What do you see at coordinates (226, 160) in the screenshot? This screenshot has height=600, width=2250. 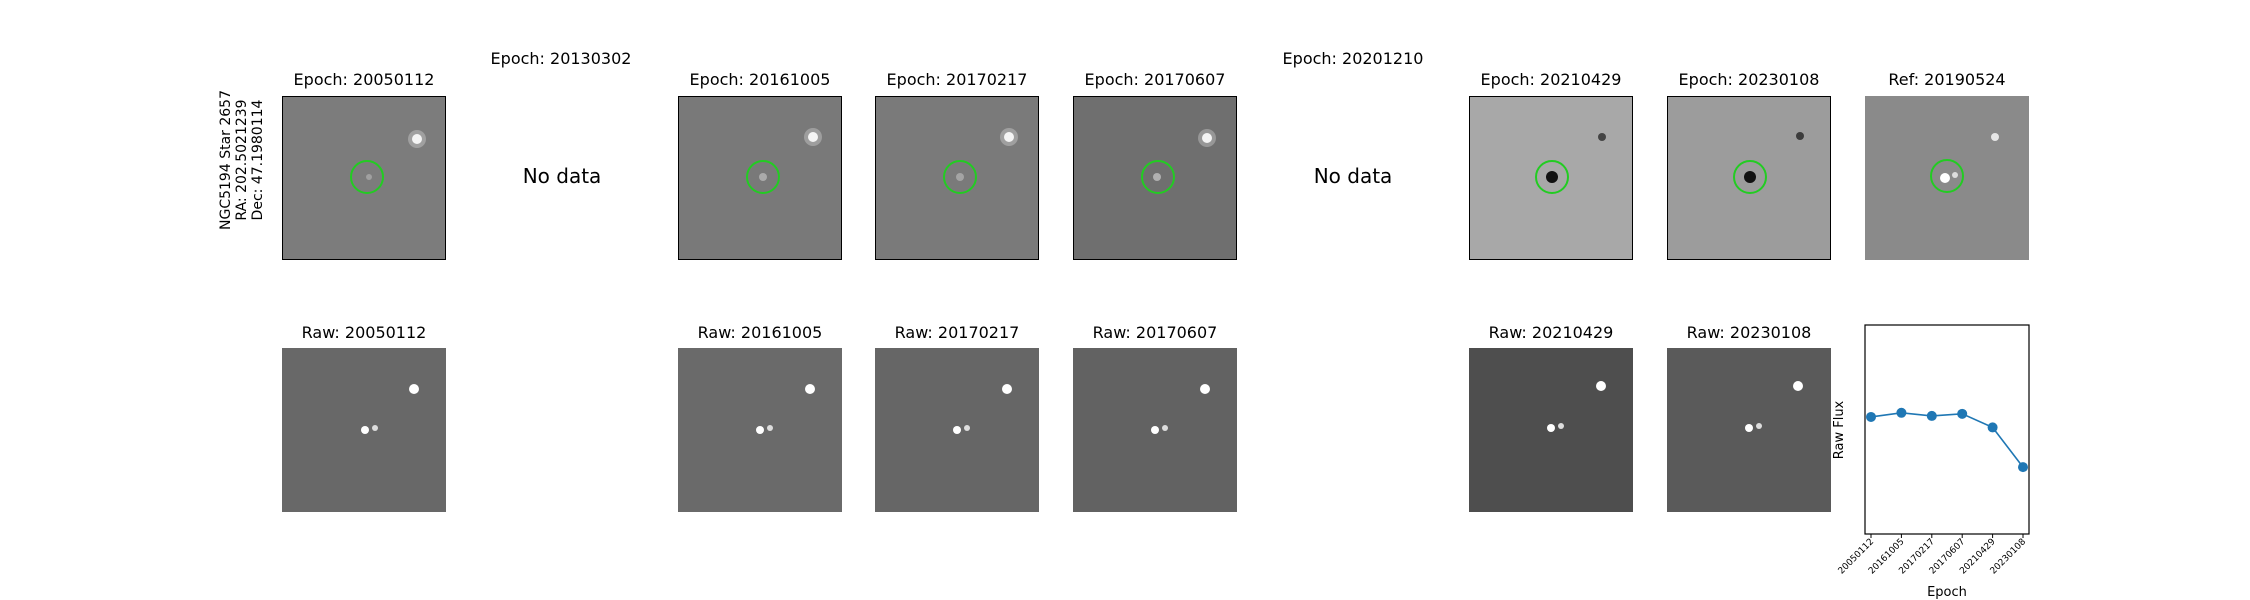 I see `star-name: NGC5194 Star 2657` at bounding box center [226, 160].